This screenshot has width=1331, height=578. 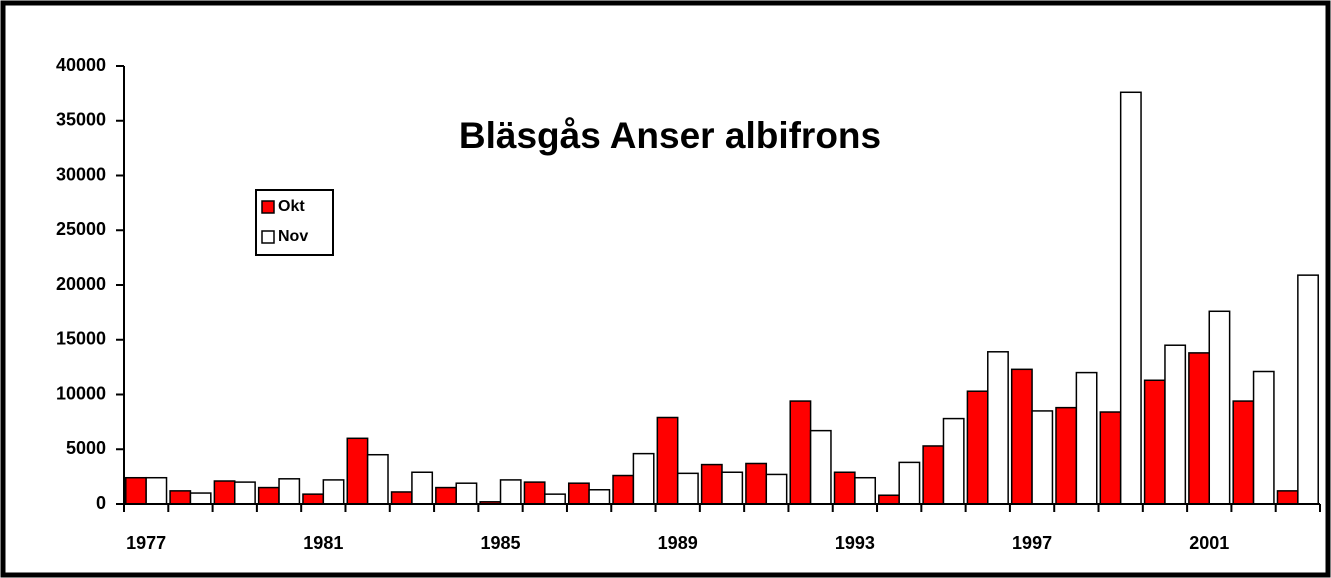 I want to click on x-tick-label: 1993, so click(x=855, y=543).